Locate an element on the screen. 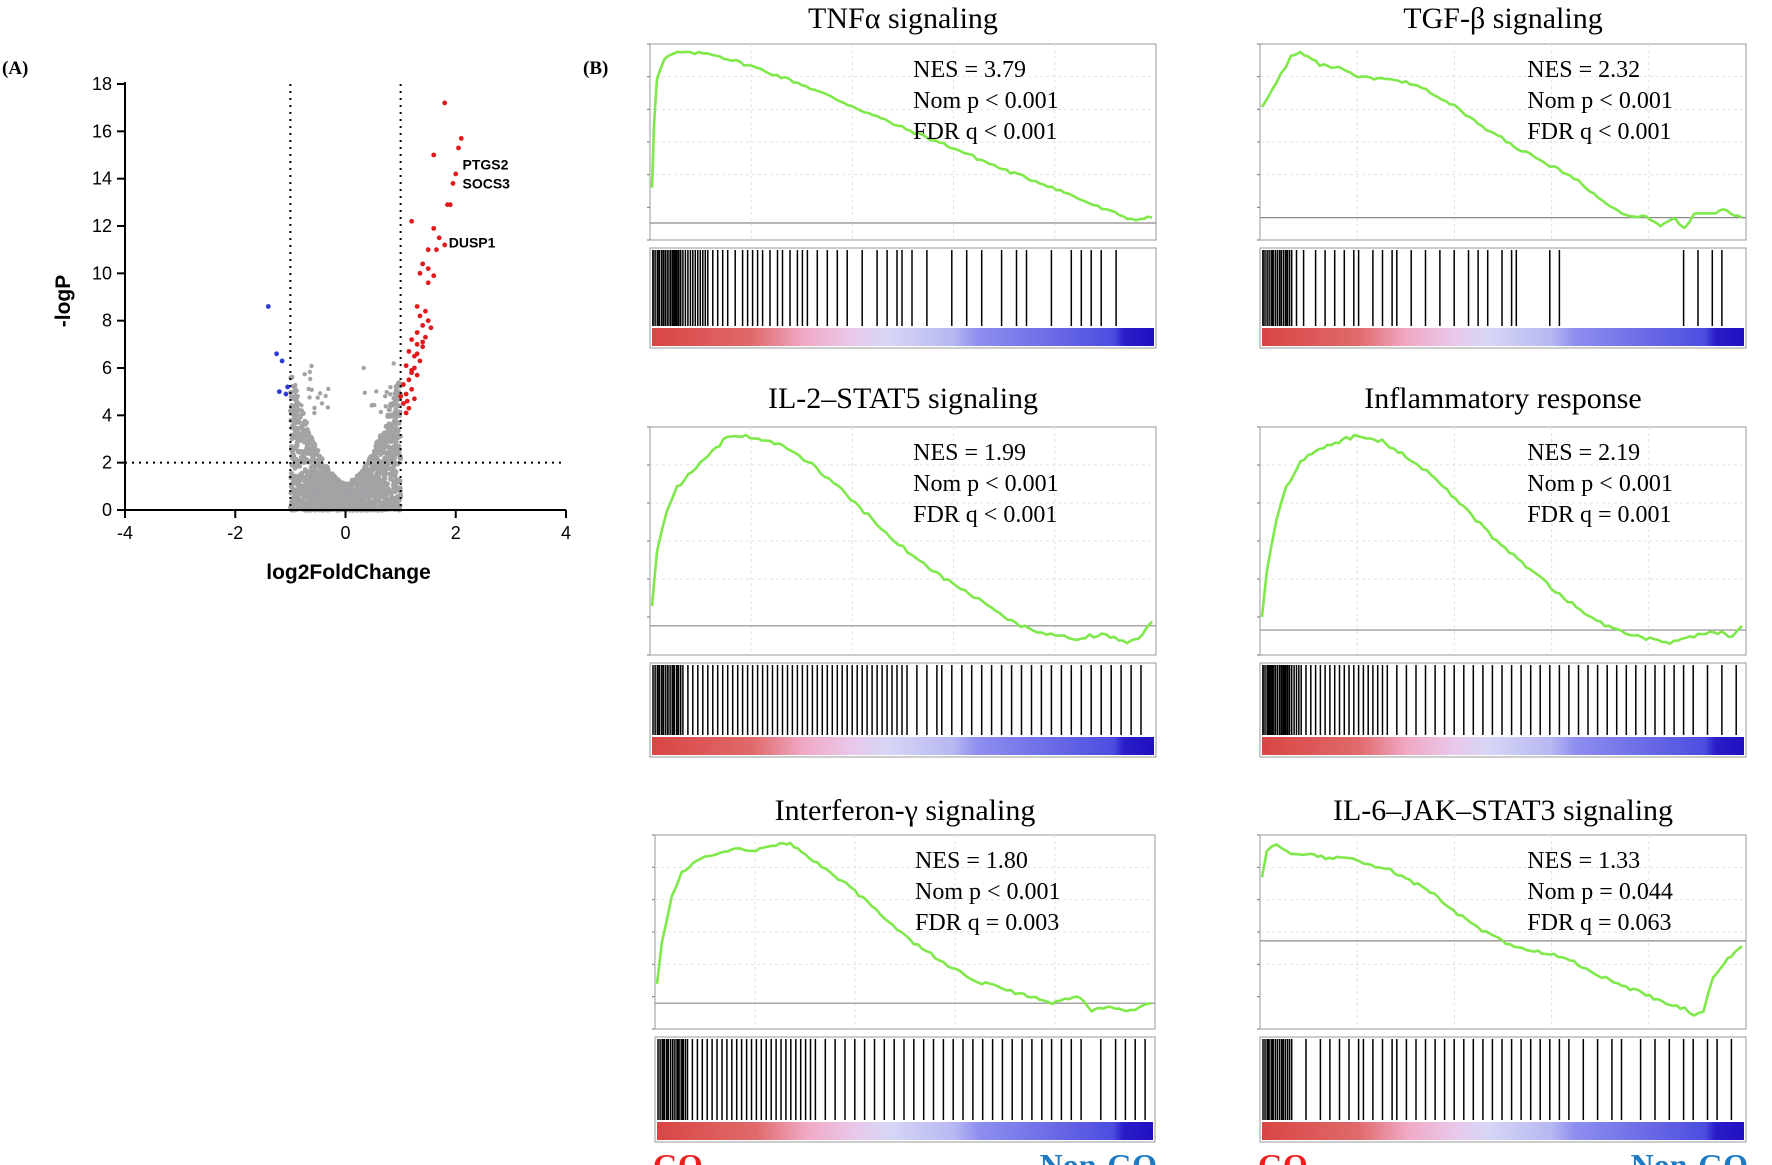 The height and width of the screenshot is (1165, 1772). y-tick-label: 4 is located at coordinates (107, 415).